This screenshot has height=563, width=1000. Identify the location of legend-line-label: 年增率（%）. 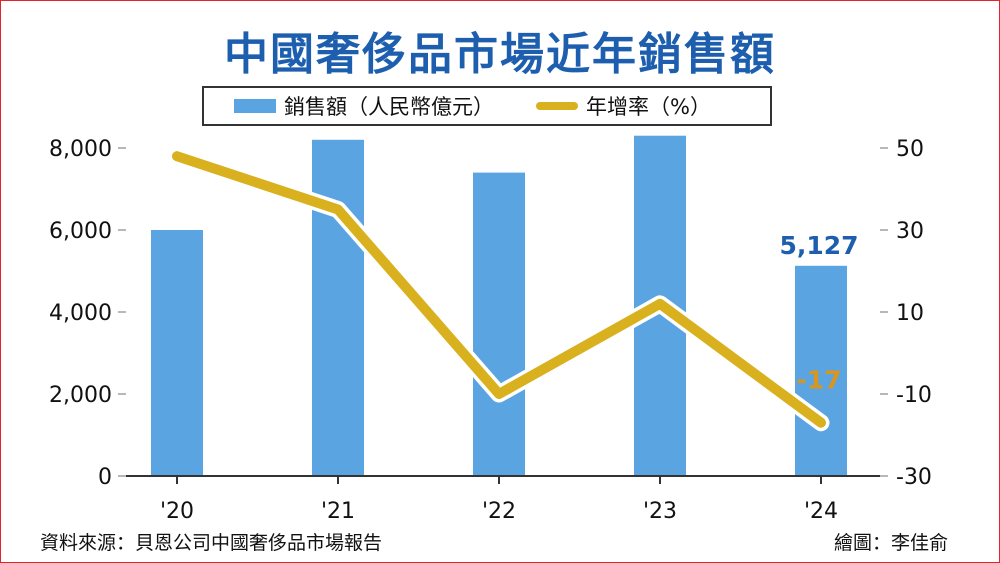
(648, 107).